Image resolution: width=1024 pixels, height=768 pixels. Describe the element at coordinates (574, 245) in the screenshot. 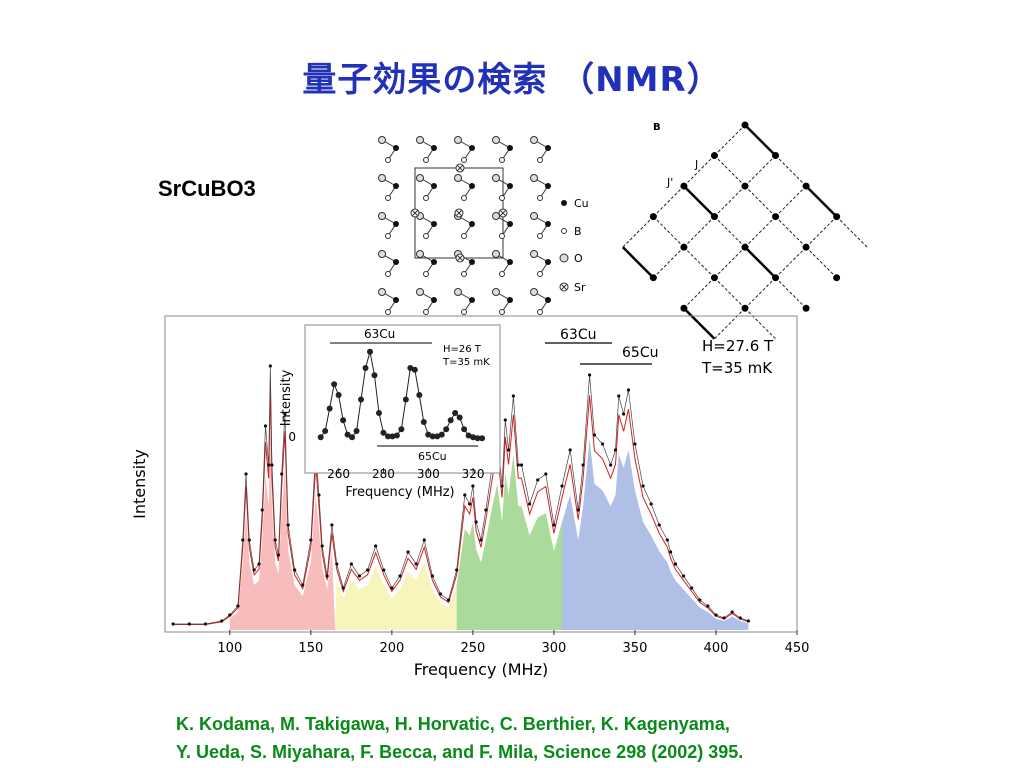

I see `crystal-legend: Cu B O Sr` at that location.